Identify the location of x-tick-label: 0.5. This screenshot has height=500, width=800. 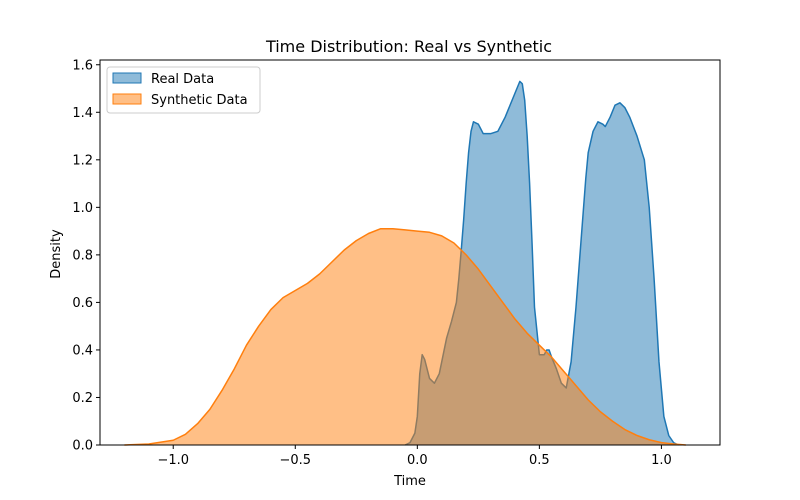
(539, 460).